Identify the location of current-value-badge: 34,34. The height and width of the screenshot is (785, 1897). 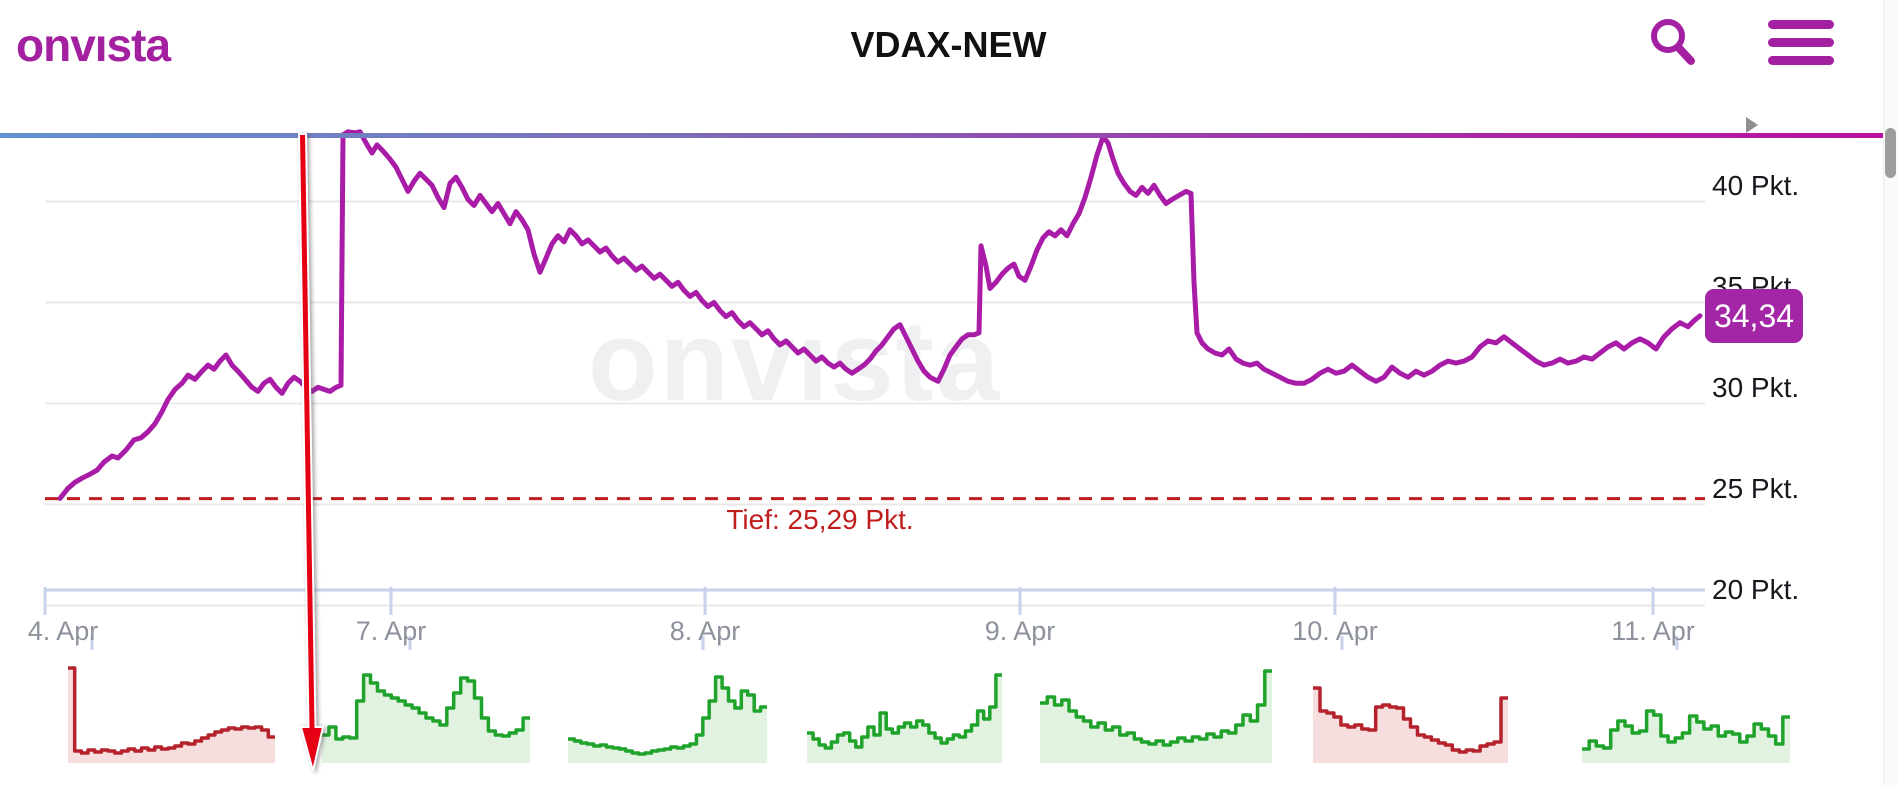
(1754, 316).